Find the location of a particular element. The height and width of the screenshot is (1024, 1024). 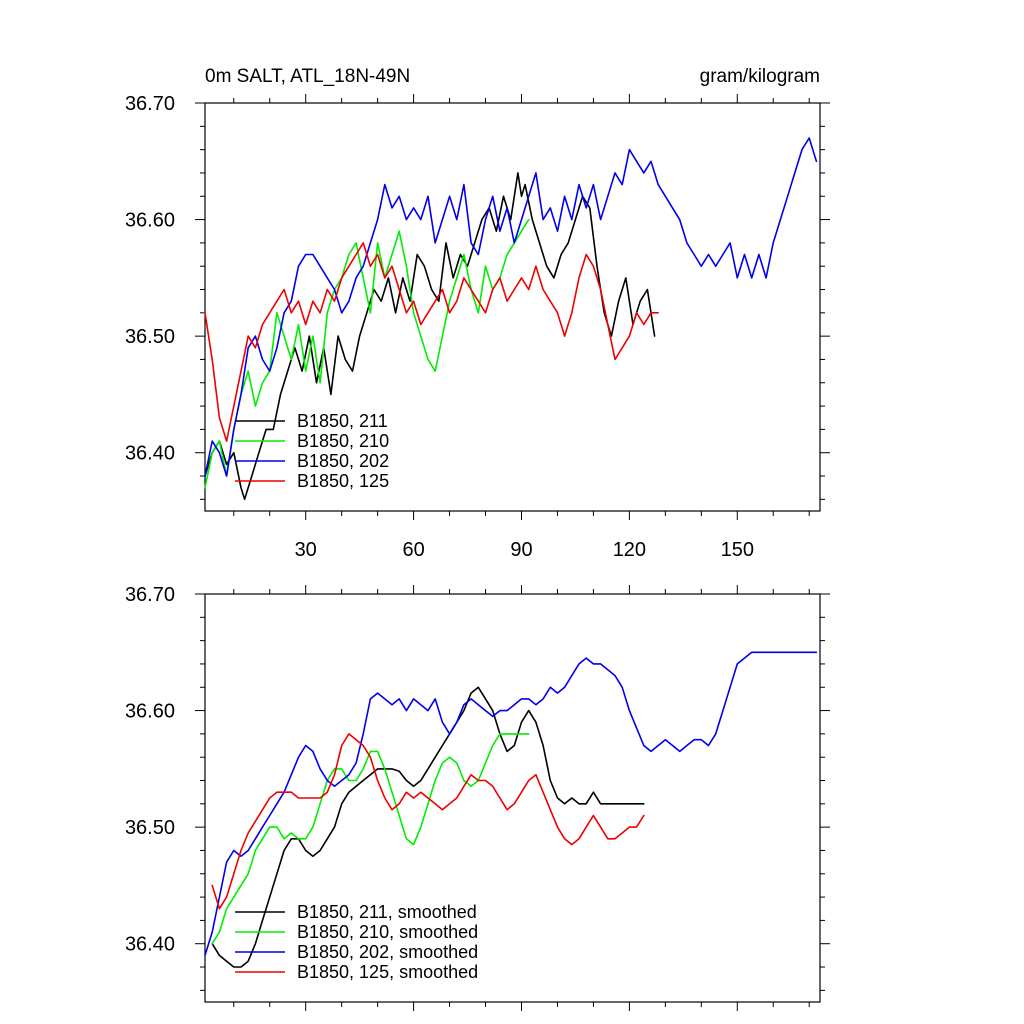

bottom-y-tick-label: 36.50 is located at coordinates (150, 828).